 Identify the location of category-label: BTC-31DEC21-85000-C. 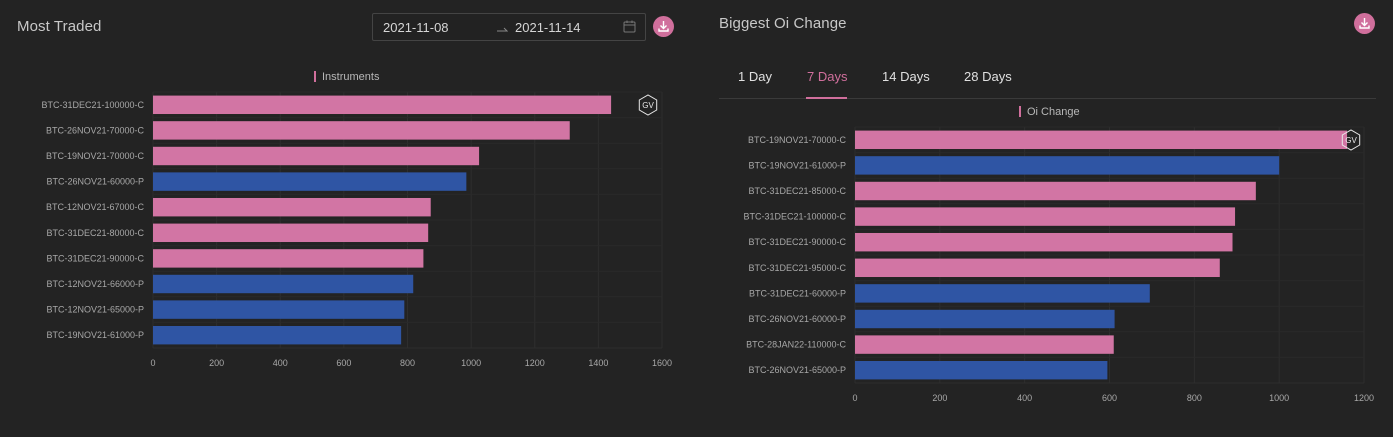
(797, 191).